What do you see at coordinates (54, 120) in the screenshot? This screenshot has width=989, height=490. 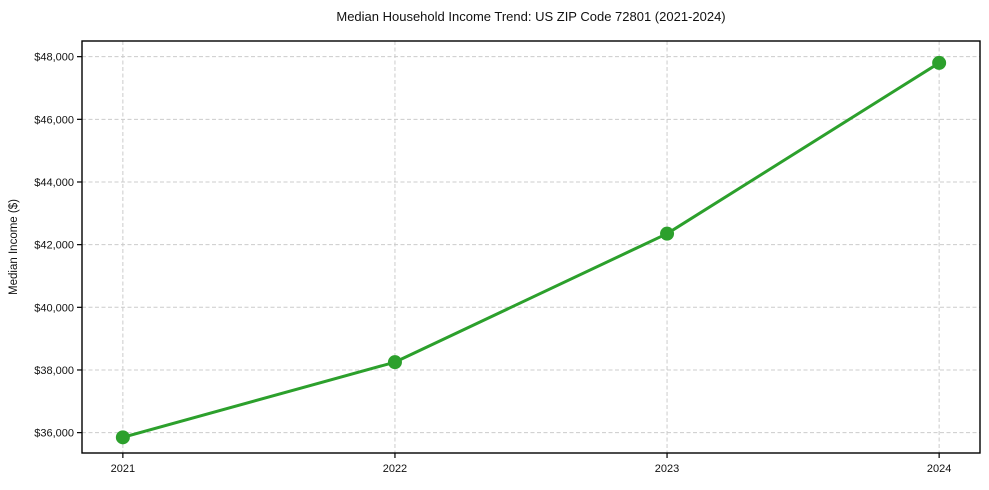 I see `y-tick-label: $46,000` at bounding box center [54, 120].